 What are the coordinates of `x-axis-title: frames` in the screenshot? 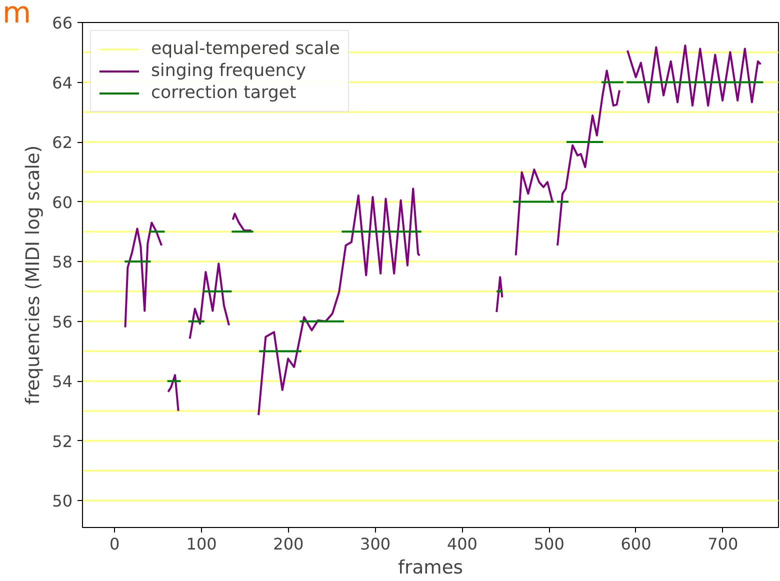 It's located at (431, 568).